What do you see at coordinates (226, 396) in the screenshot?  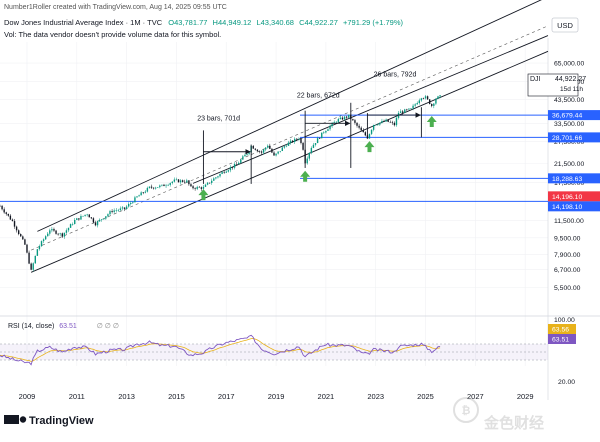 I see `time-tick-label: 2017` at bounding box center [226, 396].